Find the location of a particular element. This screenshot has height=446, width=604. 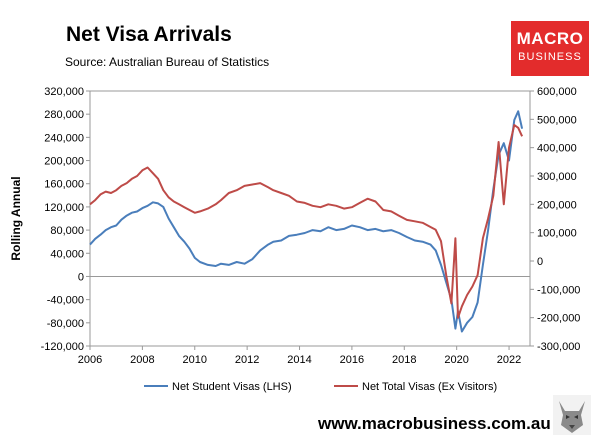

y-left-tick-label: 40,000 is located at coordinates (67, 254).